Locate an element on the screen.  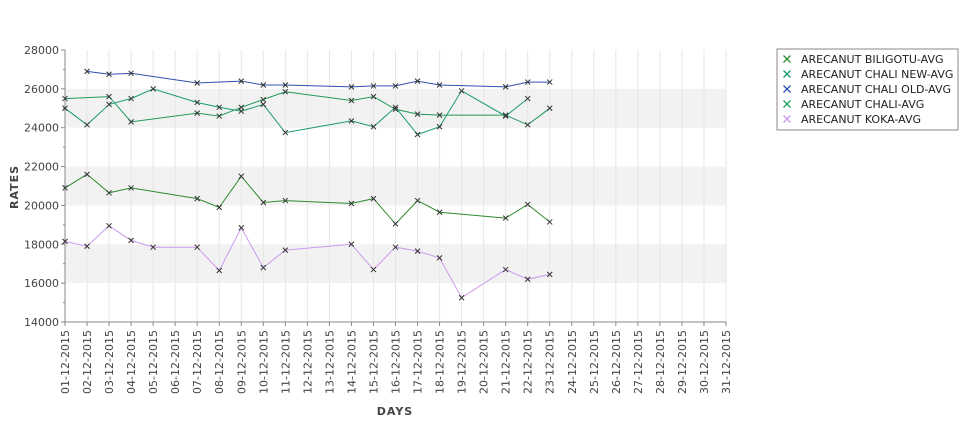
x-tick-label: 05-12-2015 is located at coordinates (153, 362).